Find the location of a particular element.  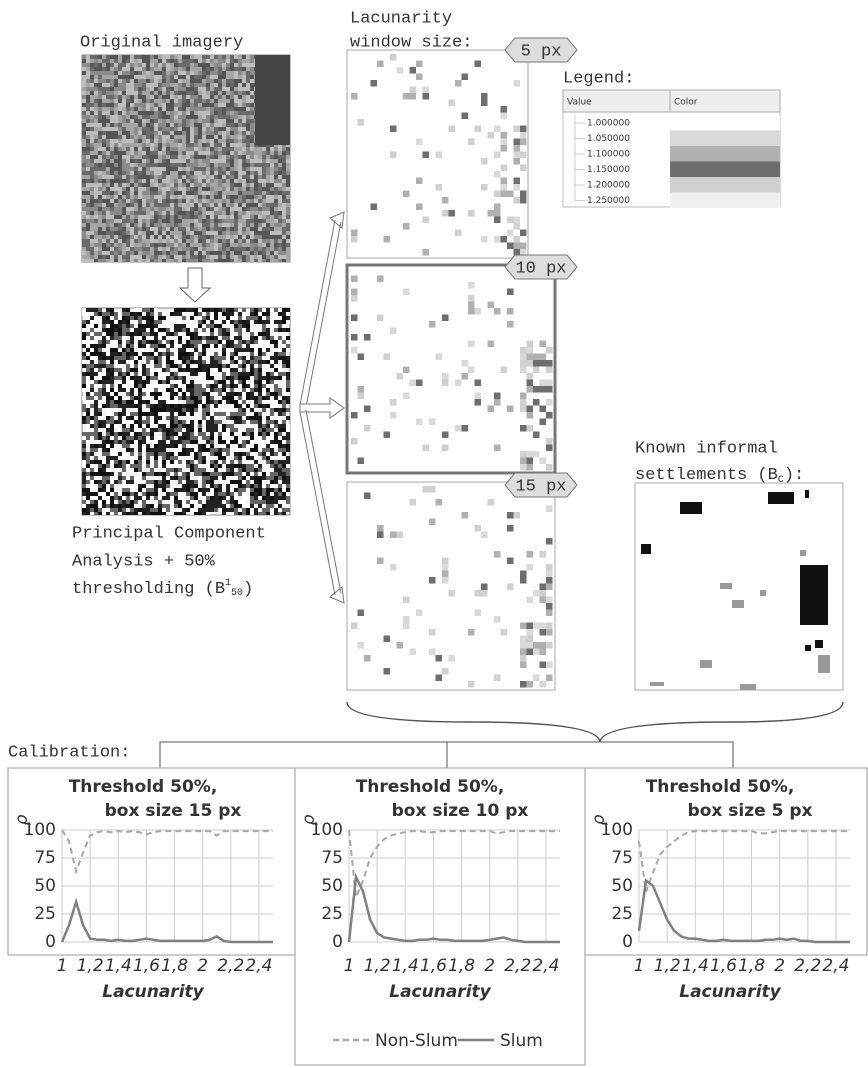

known-line: Known informal is located at coordinates (706, 448).